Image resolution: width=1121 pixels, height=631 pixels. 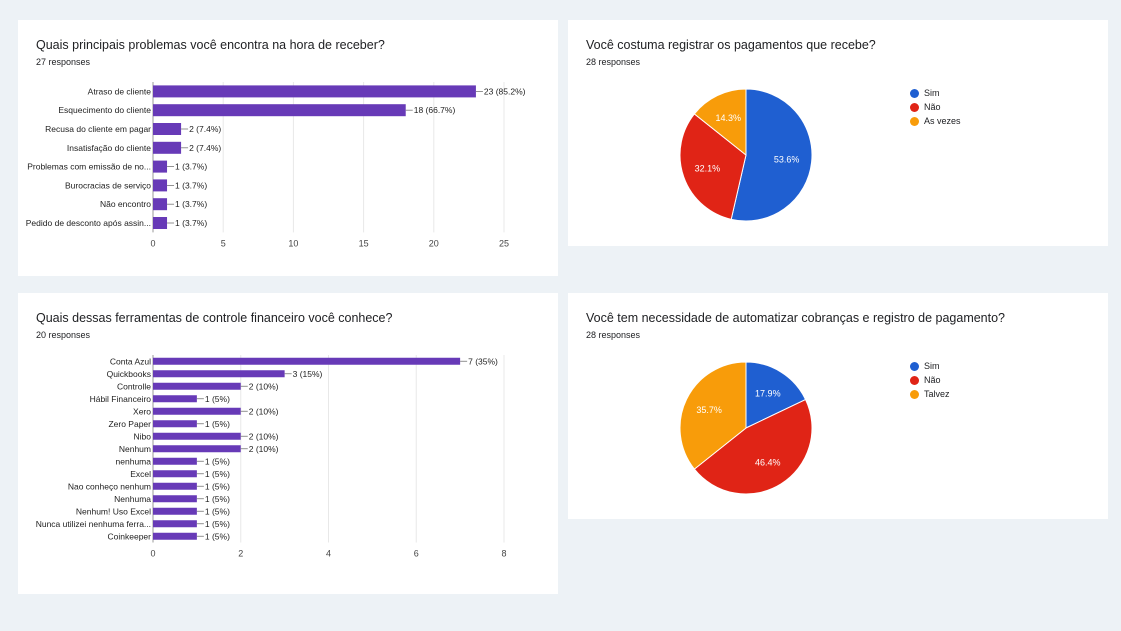 What do you see at coordinates (121, 399) in the screenshot?
I see `category-label: Hábil Financeiro` at bounding box center [121, 399].